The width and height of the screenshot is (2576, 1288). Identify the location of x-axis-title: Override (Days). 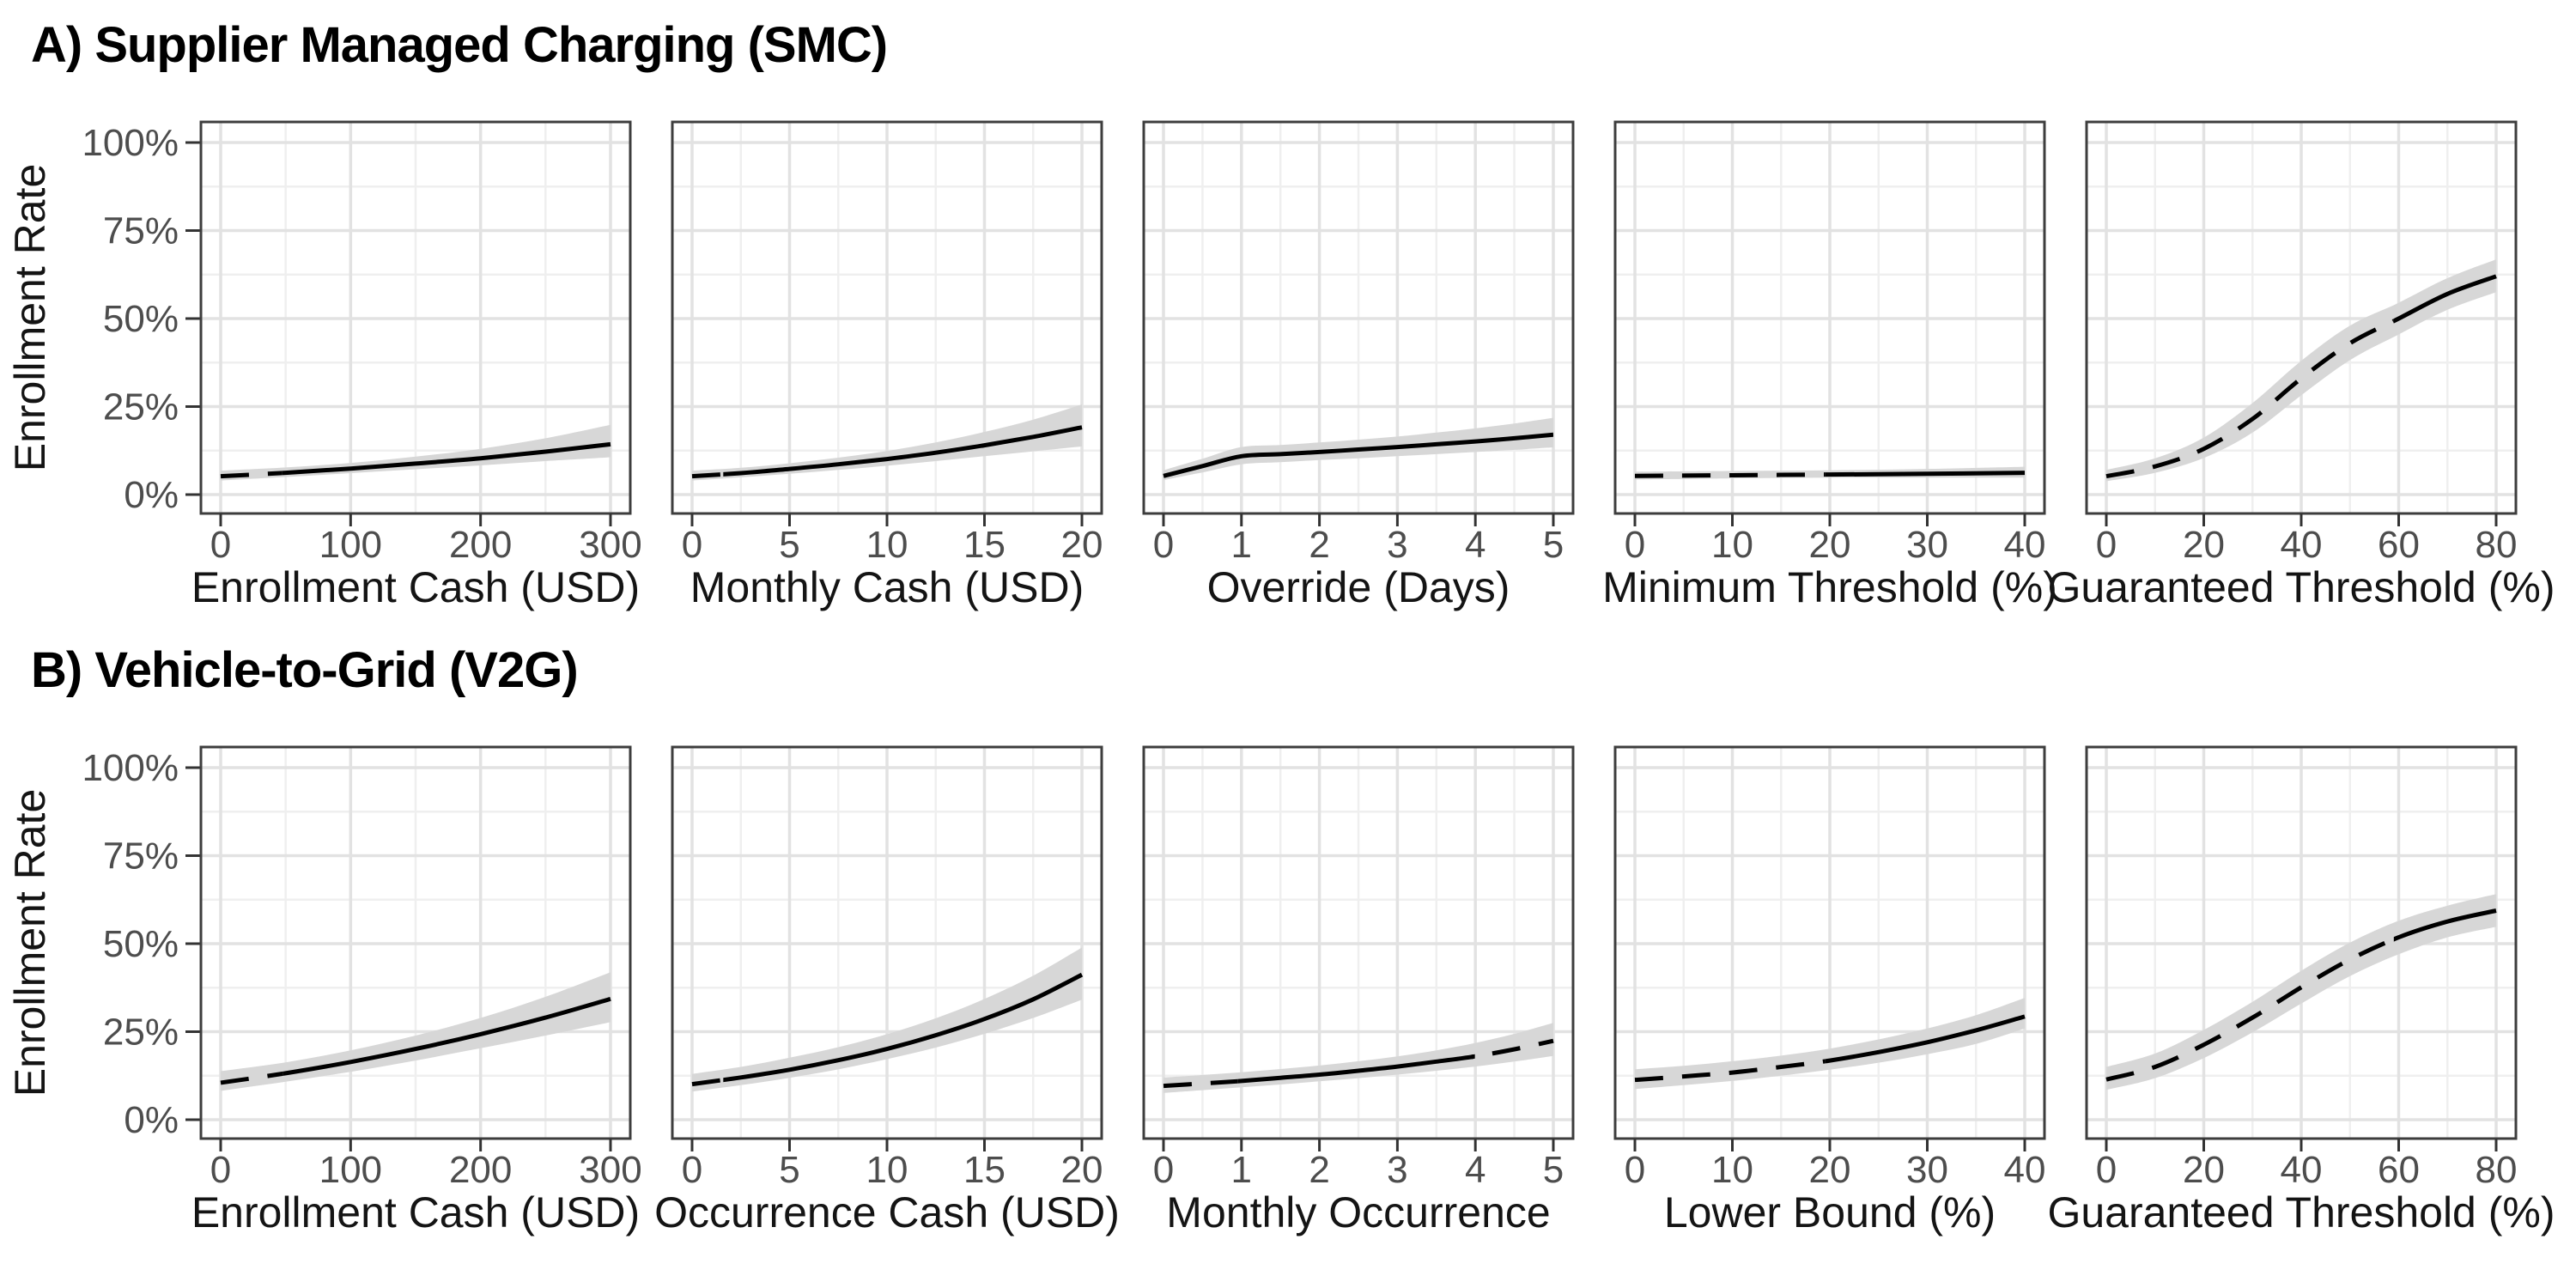
(1358, 587).